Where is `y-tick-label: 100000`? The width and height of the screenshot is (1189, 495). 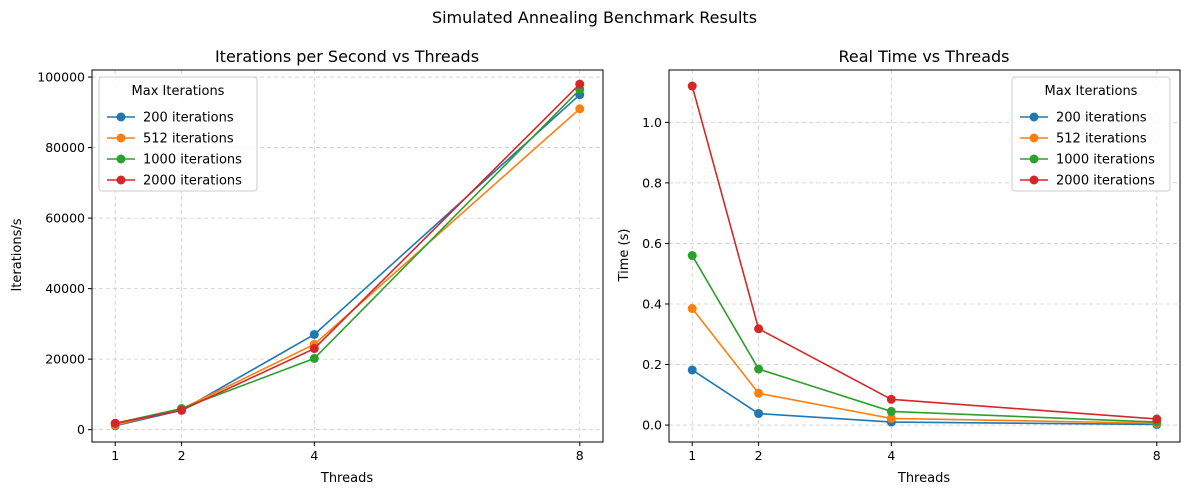 y-tick-label: 100000 is located at coordinates (61, 77).